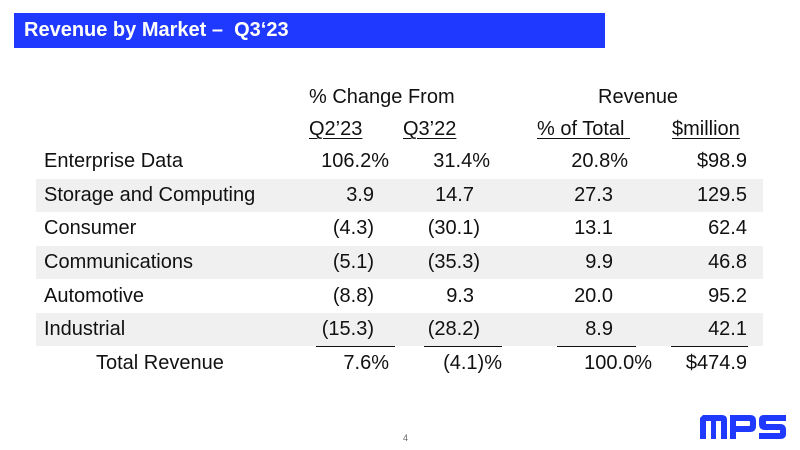 The width and height of the screenshot is (800, 450). What do you see at coordinates (727, 262) in the screenshot?
I see `cell-million: 46.8` at bounding box center [727, 262].